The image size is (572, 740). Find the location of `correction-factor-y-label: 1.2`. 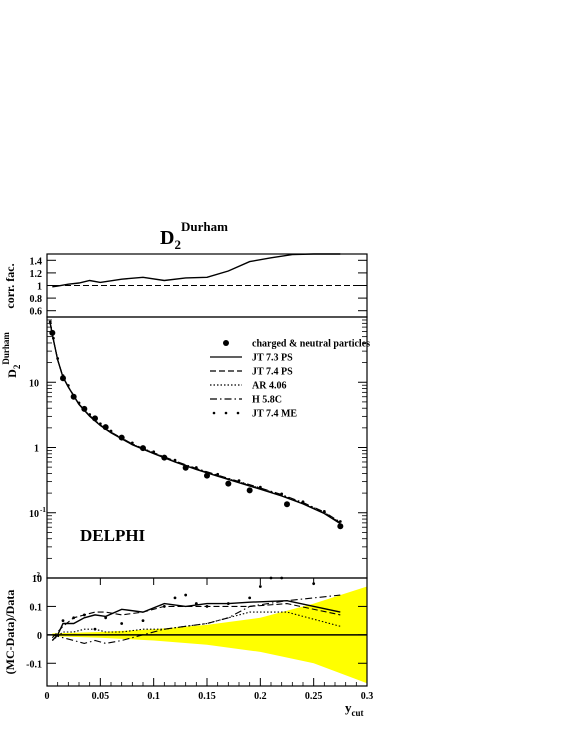

correction-factor-y-label: 1.2 is located at coordinates (36, 274).